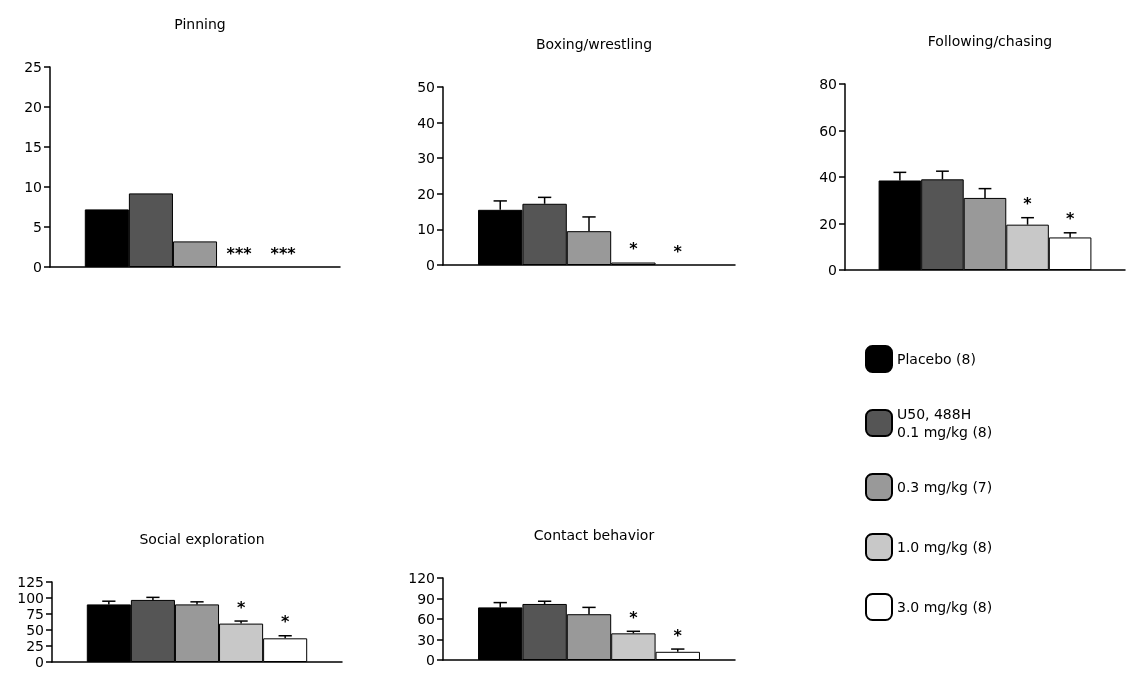 The height and width of the screenshot is (673, 1130). What do you see at coordinates (33, 147) in the screenshot?
I see `y-tick-label: 15` at bounding box center [33, 147].